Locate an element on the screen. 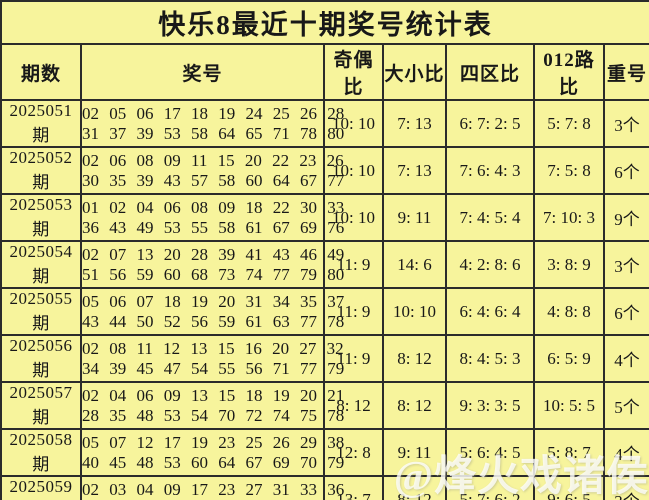  four-zone-cell: 5: 6: 4: 5 is located at coordinates (490, 452).